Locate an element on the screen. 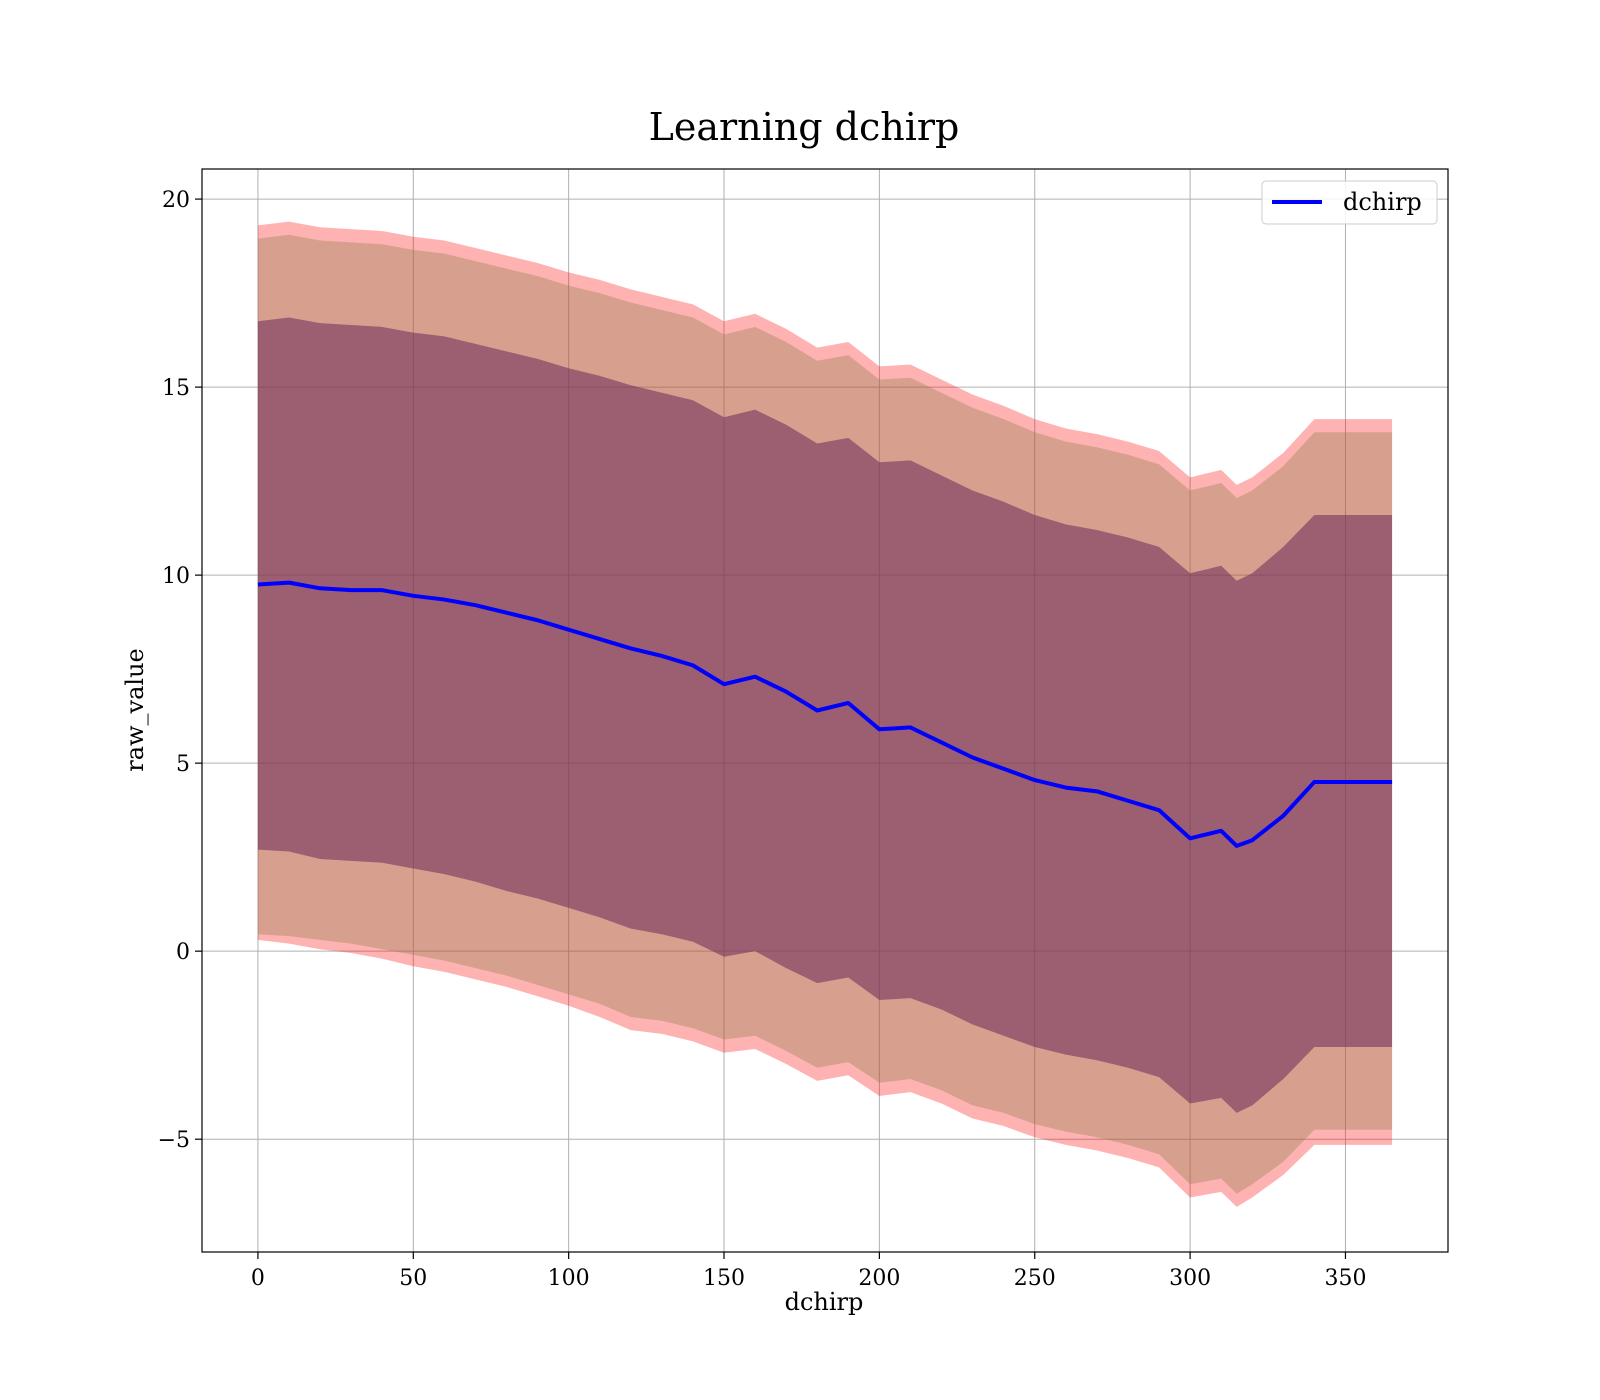 The image size is (1600, 1400). x-tick-label: 0 is located at coordinates (258, 1278).